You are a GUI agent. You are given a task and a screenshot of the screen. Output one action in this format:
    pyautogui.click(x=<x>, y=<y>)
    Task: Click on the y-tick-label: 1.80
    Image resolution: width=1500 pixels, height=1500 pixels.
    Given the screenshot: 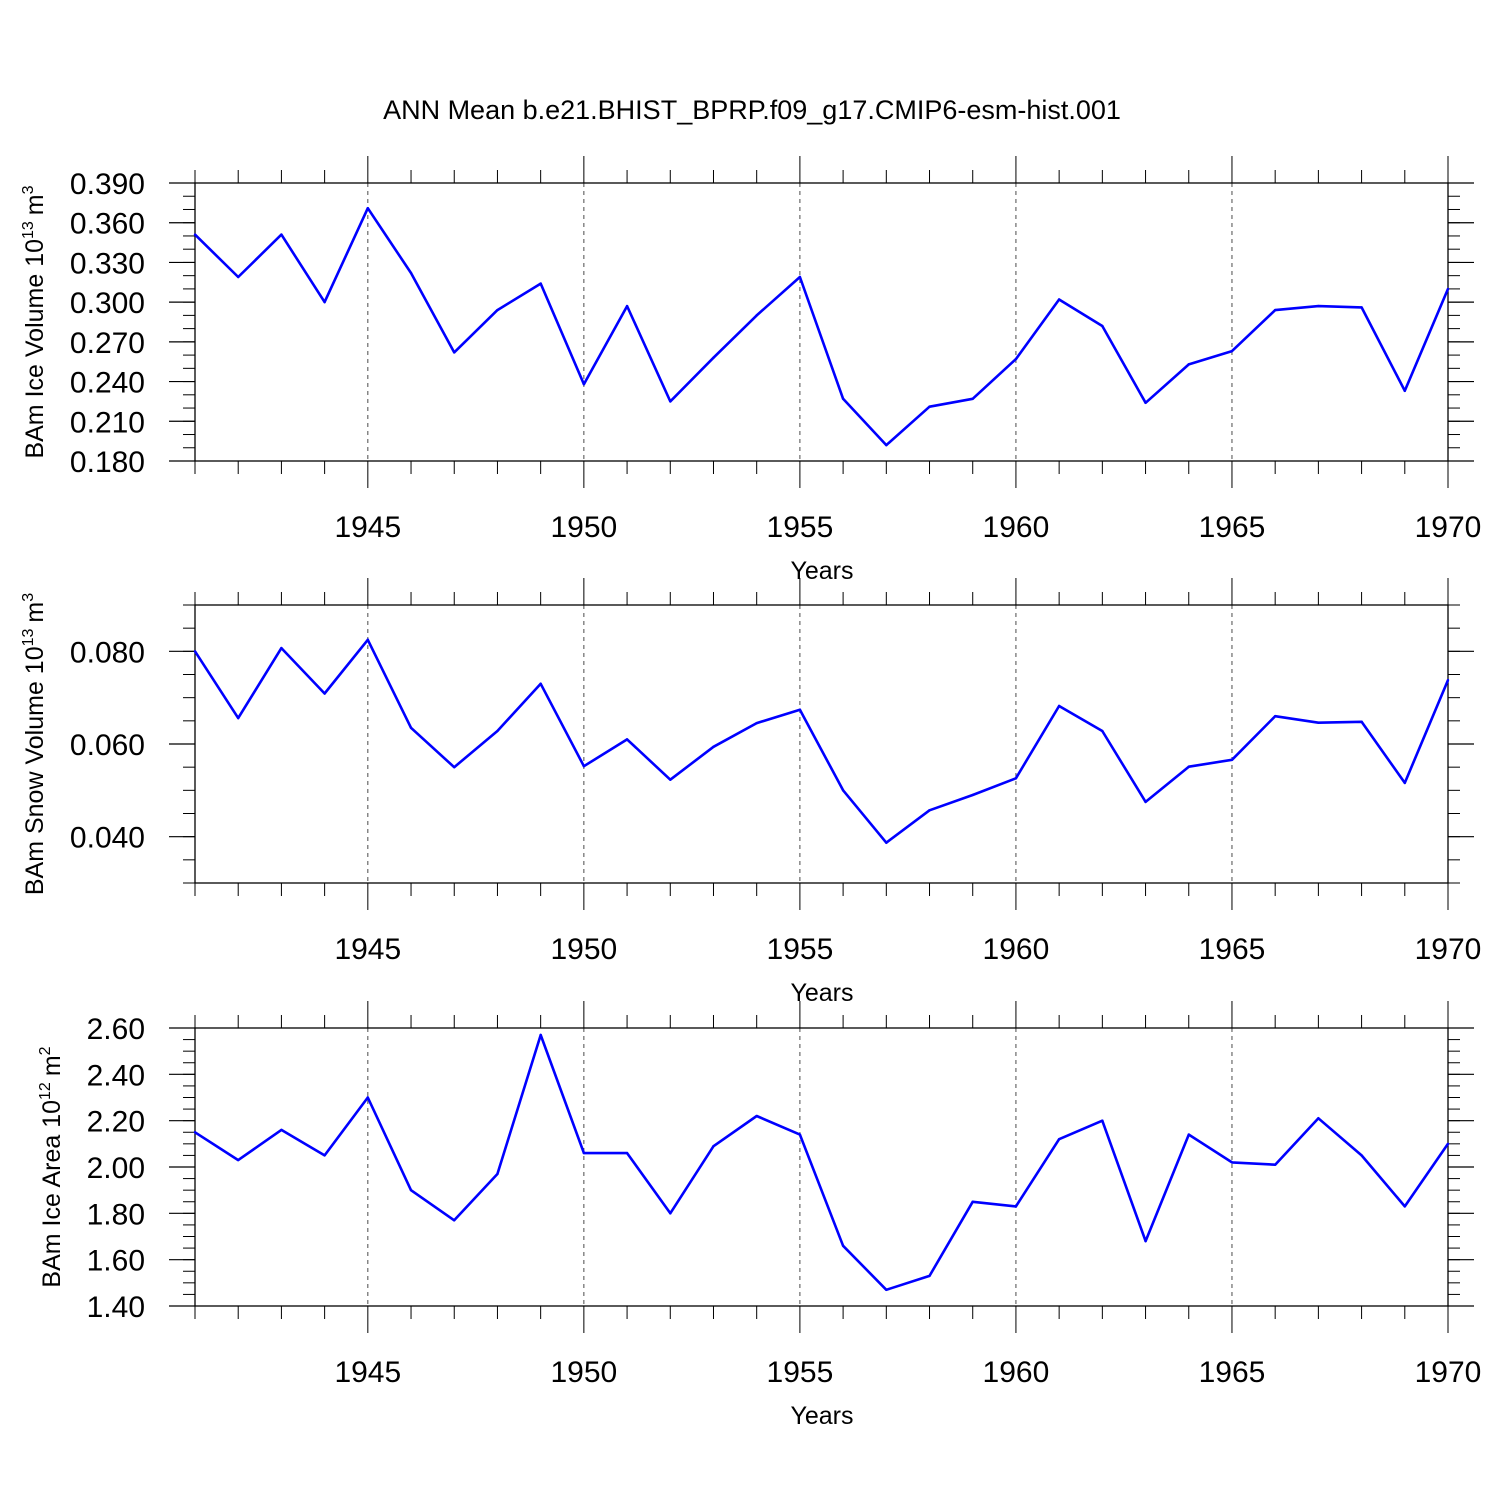 What is the action you would take?
    pyautogui.click(x=116, y=1214)
    